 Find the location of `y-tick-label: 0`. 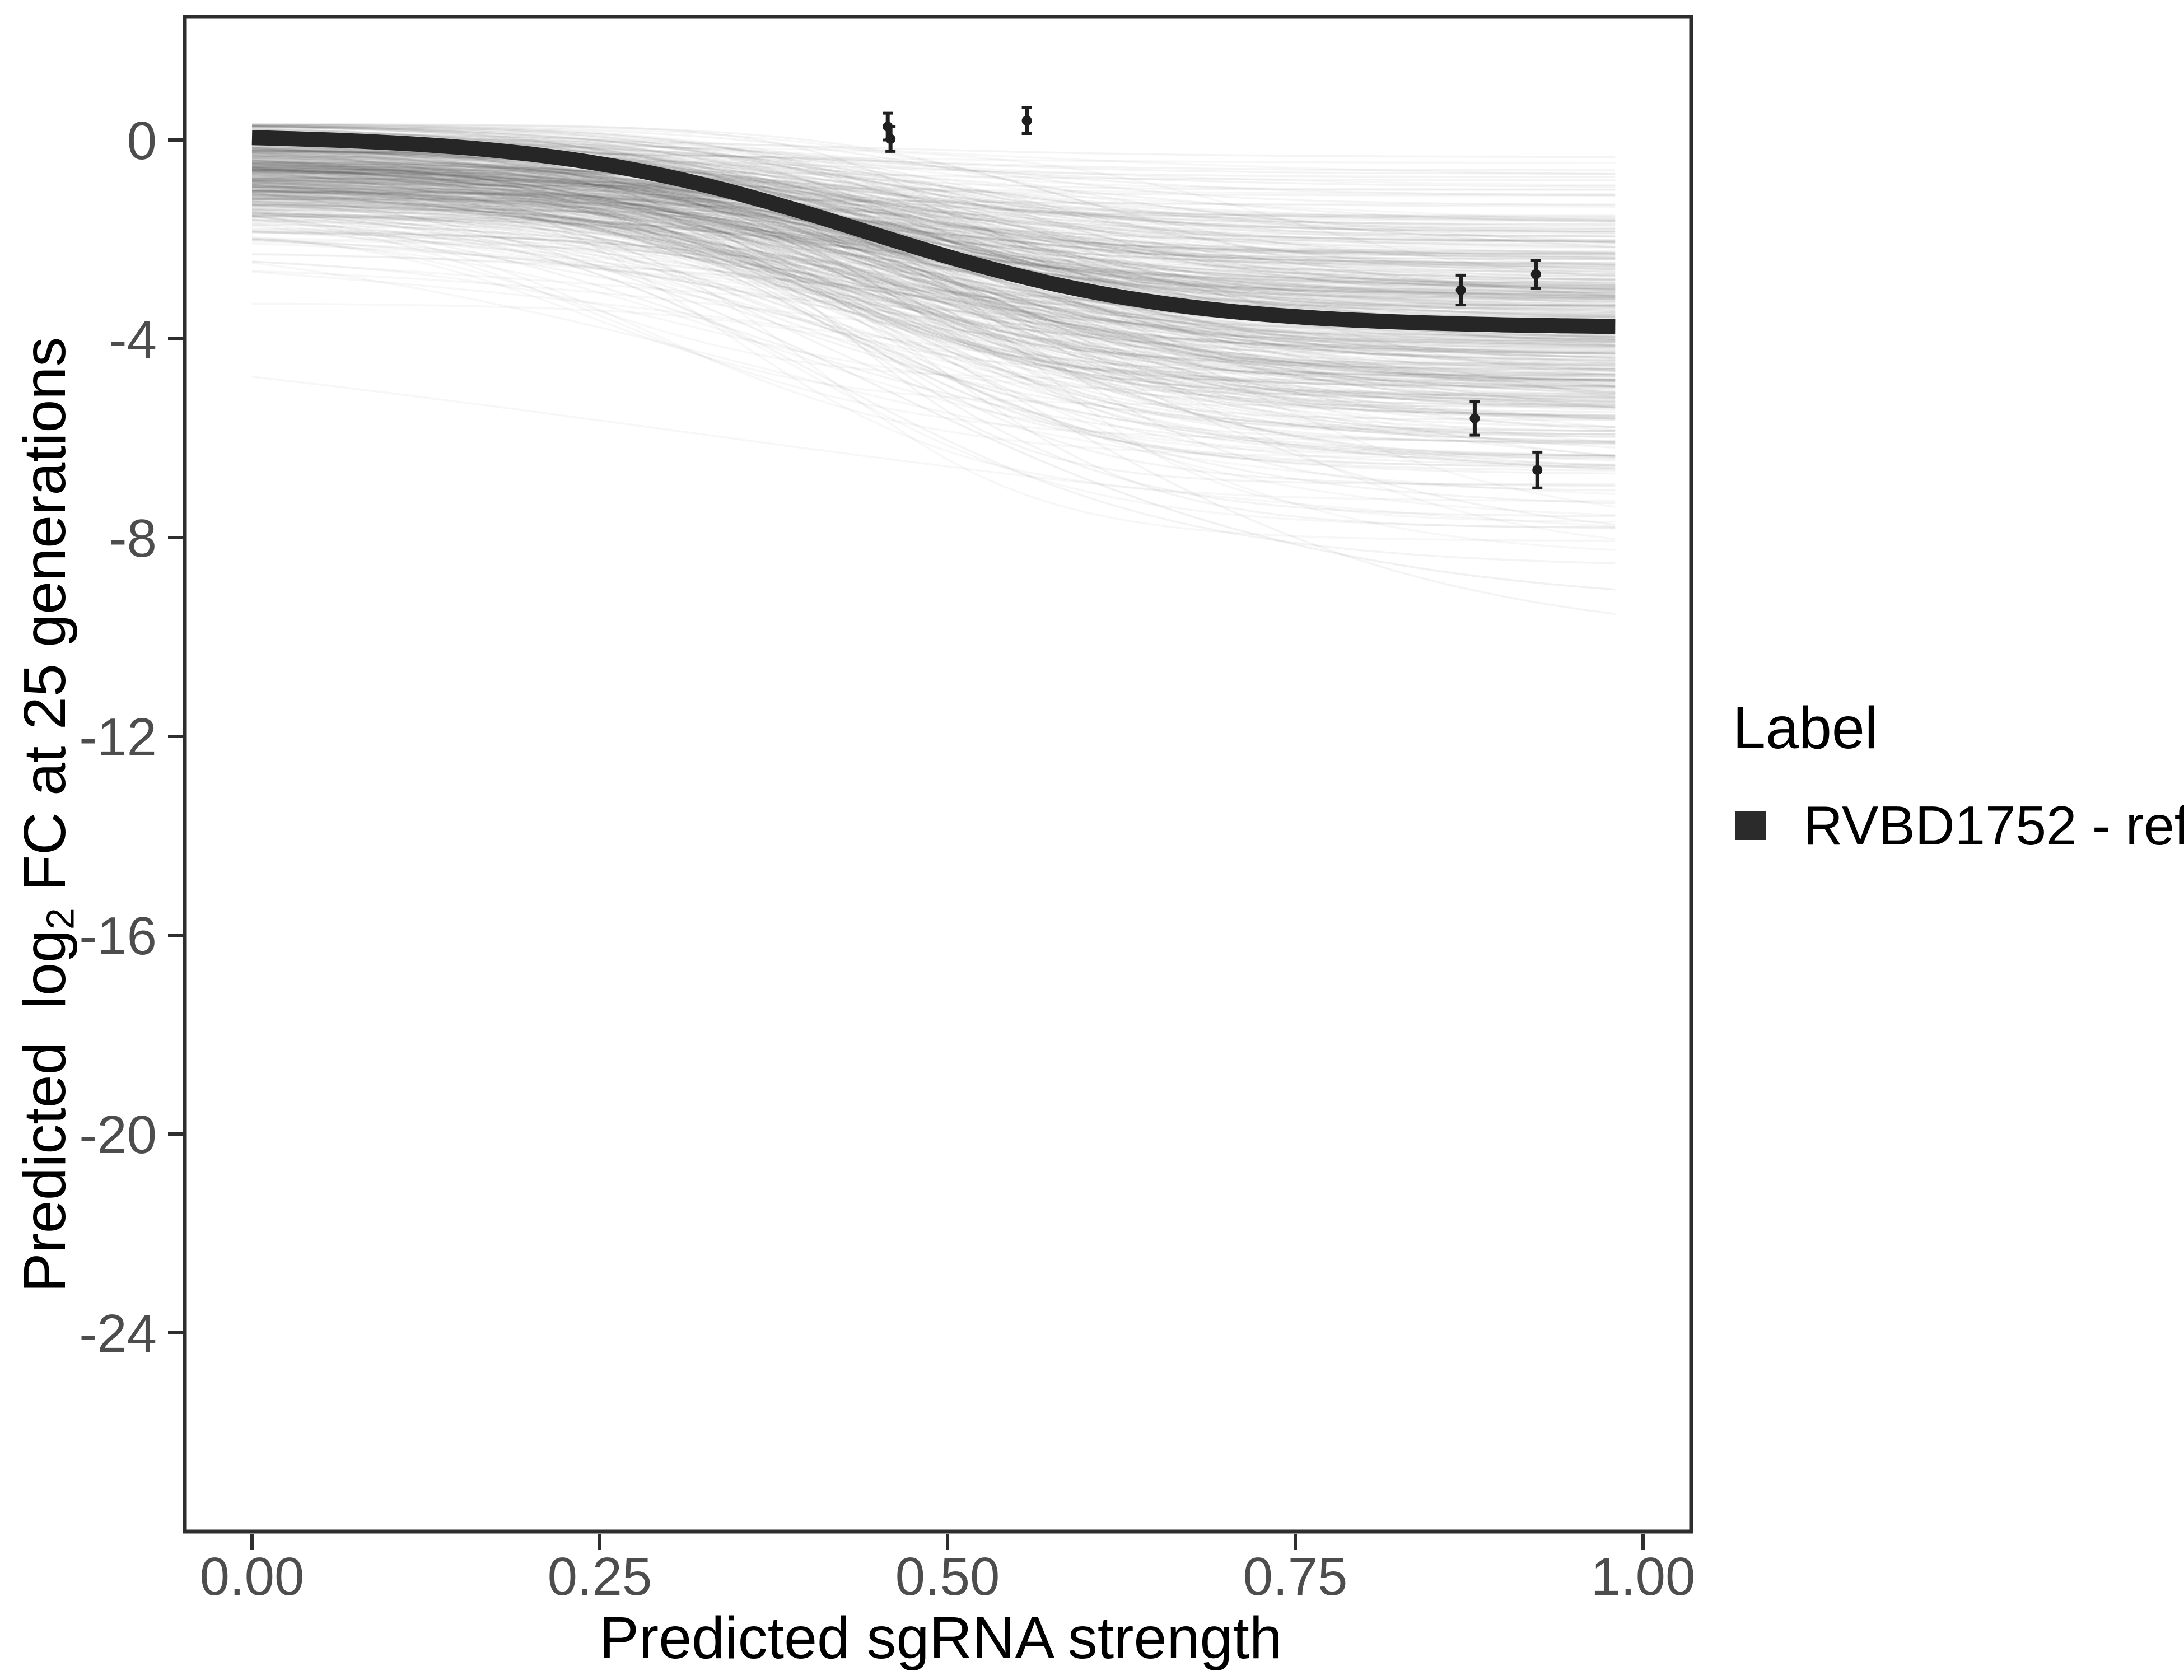

y-tick-label: 0 is located at coordinates (142, 141).